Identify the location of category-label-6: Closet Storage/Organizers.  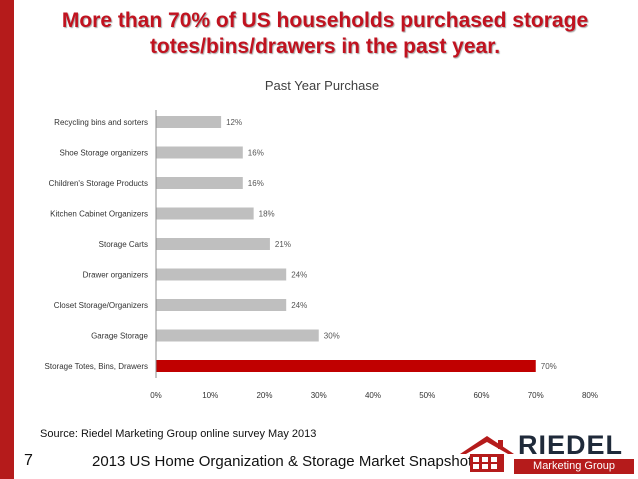
(101, 305).